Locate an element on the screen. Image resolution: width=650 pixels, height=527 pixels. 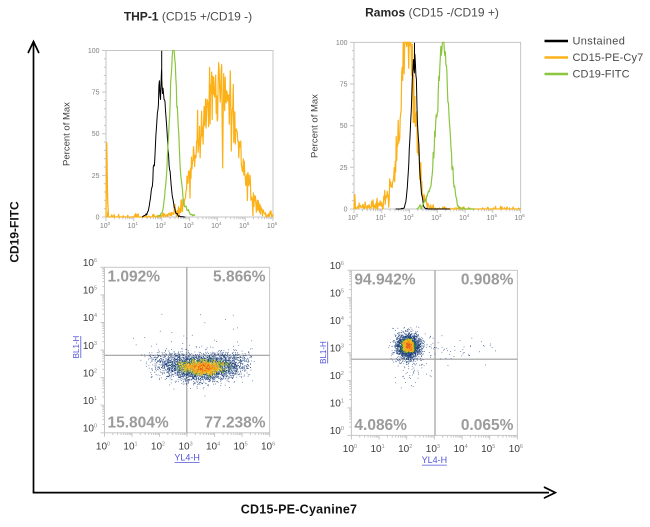
svg-text: Unstained is located at coordinates (599, 42).